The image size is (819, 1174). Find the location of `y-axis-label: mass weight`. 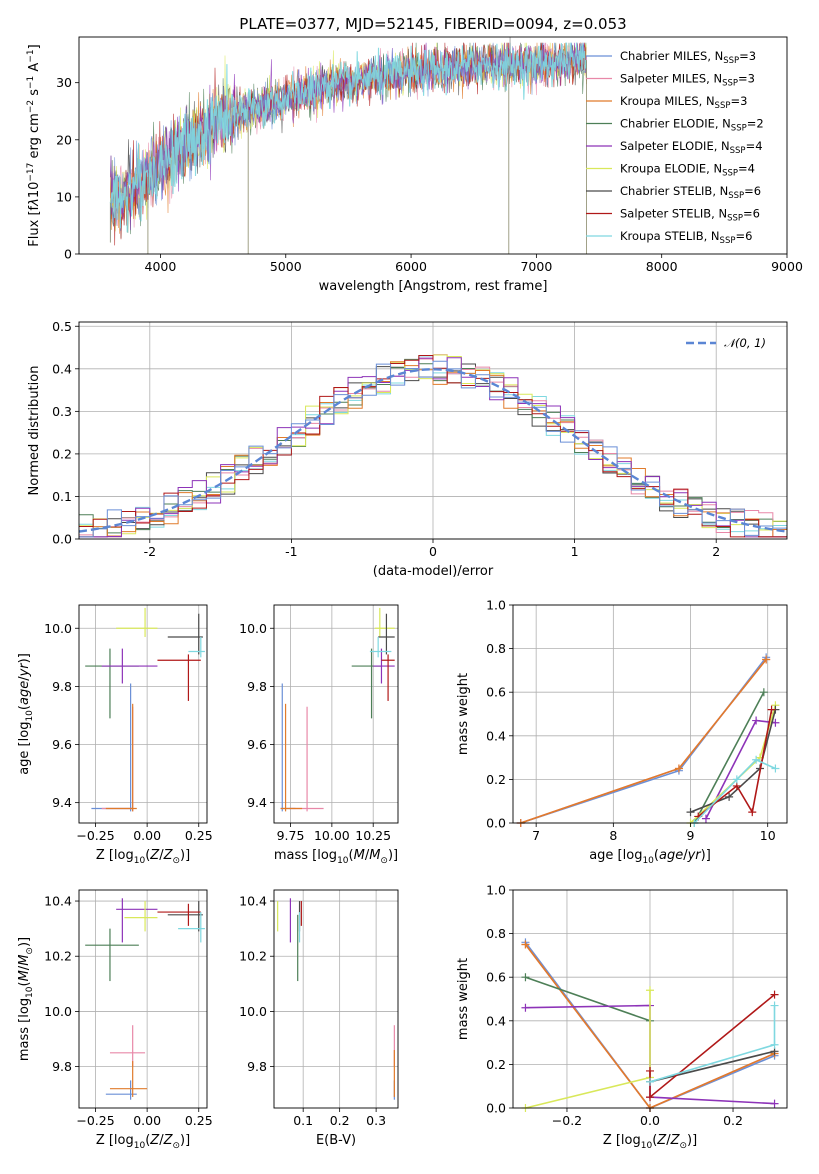

y-axis-label: mass weight is located at coordinates (463, 999).